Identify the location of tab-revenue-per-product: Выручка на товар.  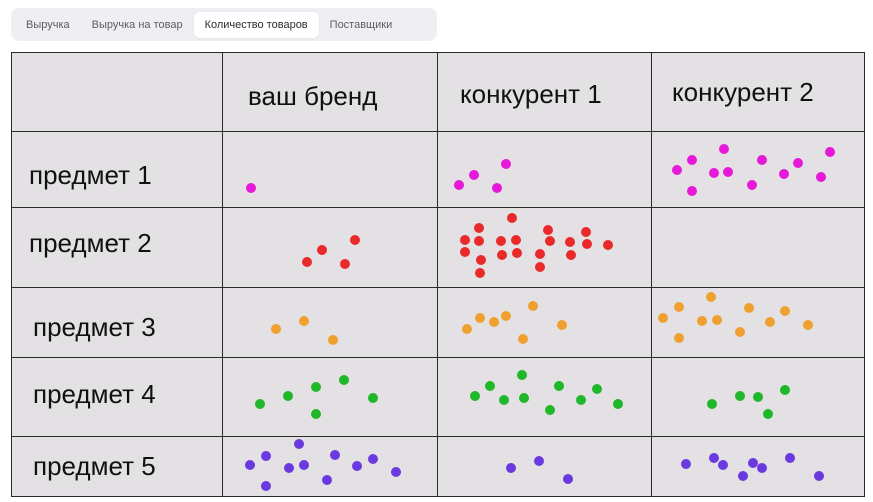
(137, 24).